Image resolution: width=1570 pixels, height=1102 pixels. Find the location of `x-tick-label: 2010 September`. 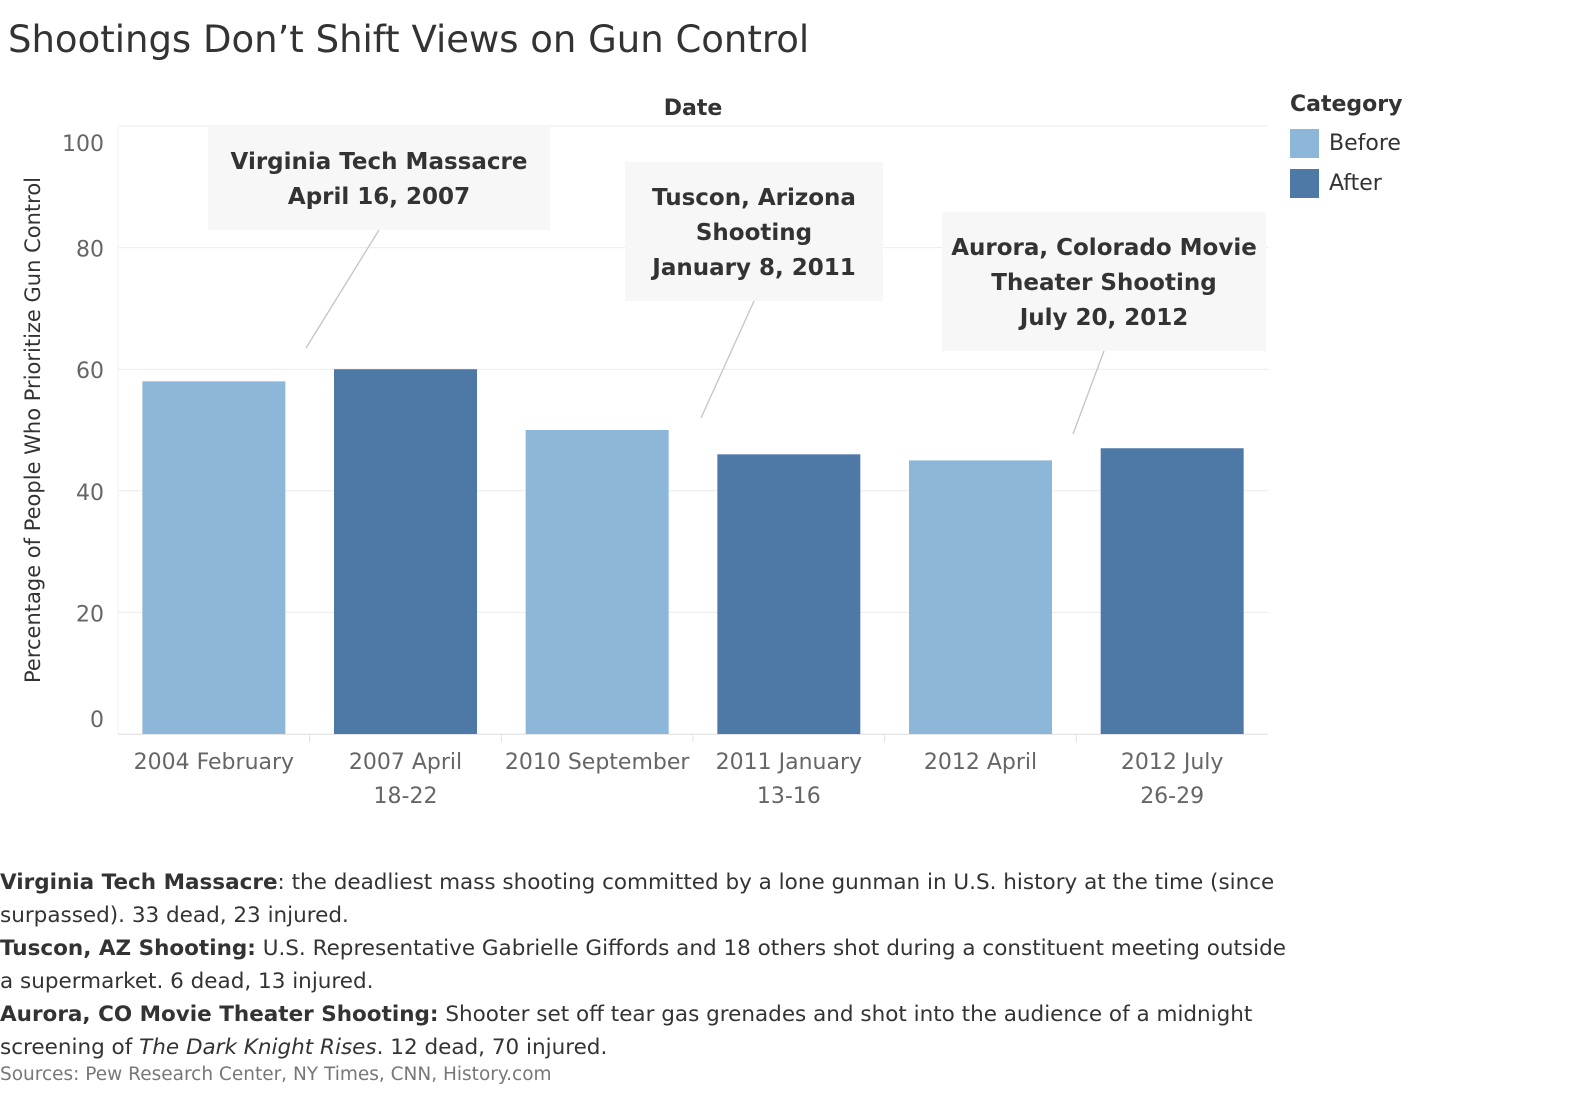

x-tick-label: 2010 September is located at coordinates (598, 762).